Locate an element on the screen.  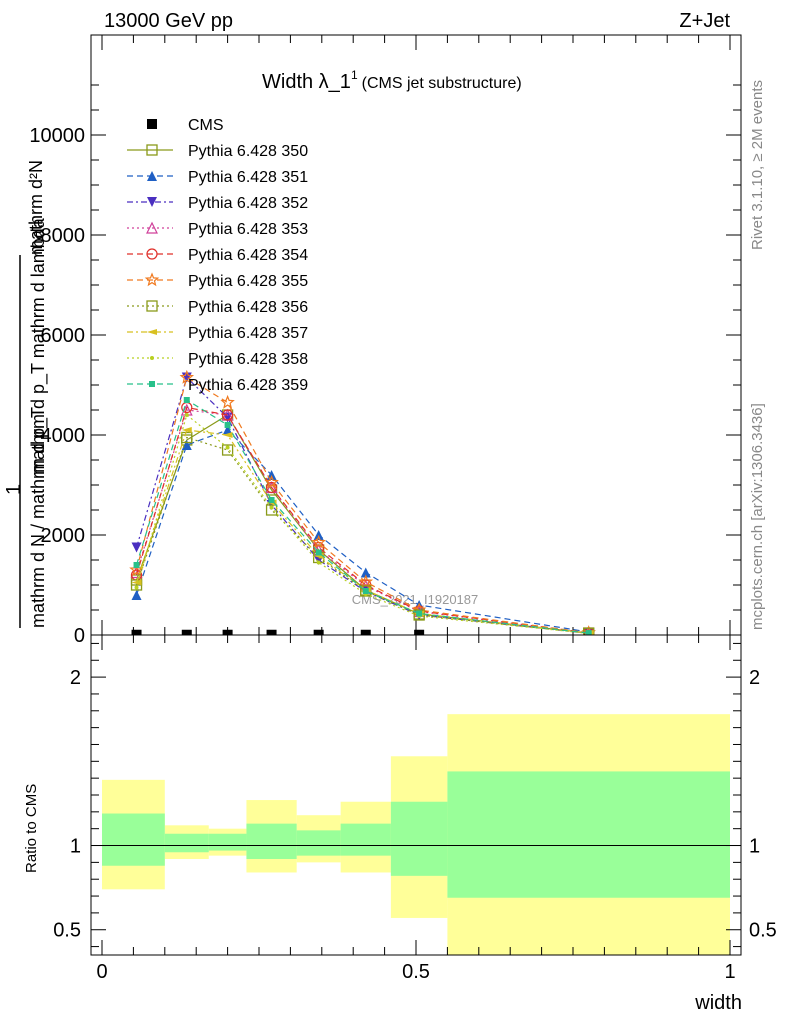
legend-label: Pythia 6.428 351 is located at coordinates (248, 177).